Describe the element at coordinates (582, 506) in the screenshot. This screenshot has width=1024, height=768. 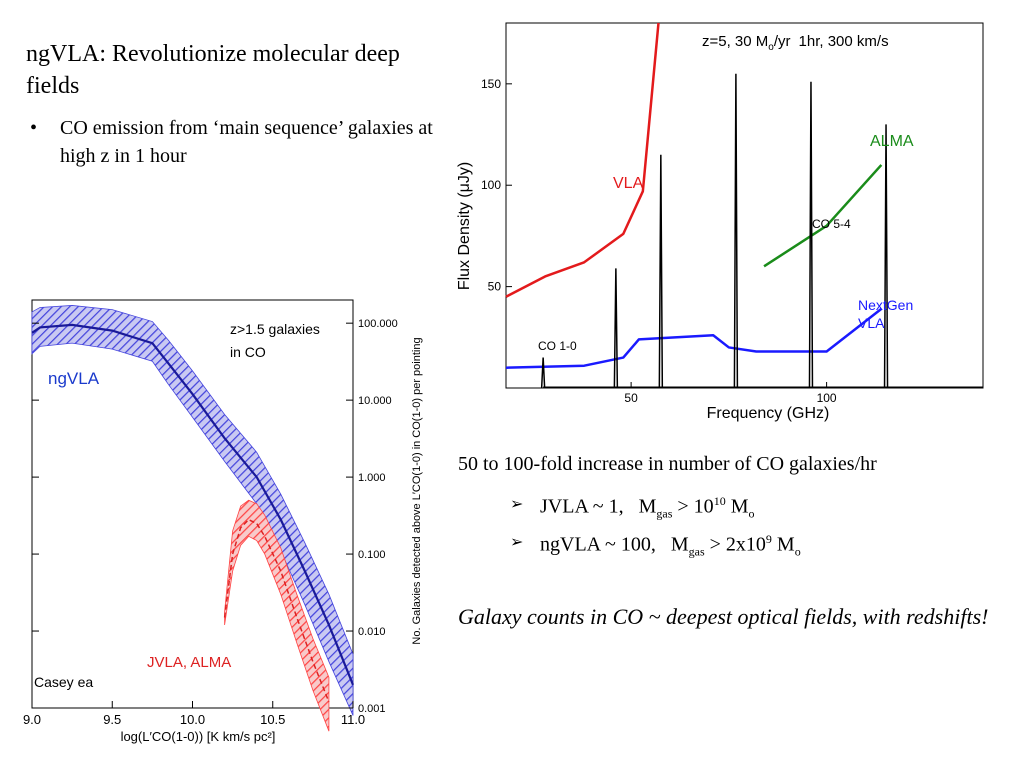
I see `item-label: JVLA ~ 1,` at that location.